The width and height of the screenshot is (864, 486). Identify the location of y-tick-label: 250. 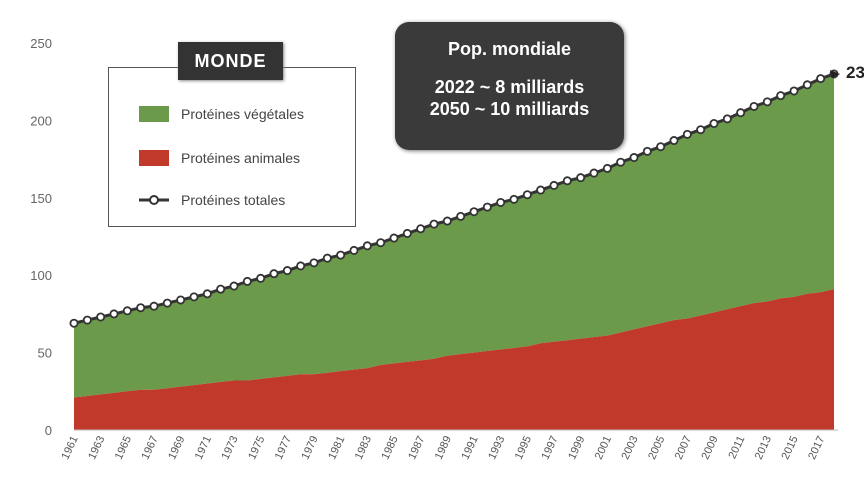
(41, 43).